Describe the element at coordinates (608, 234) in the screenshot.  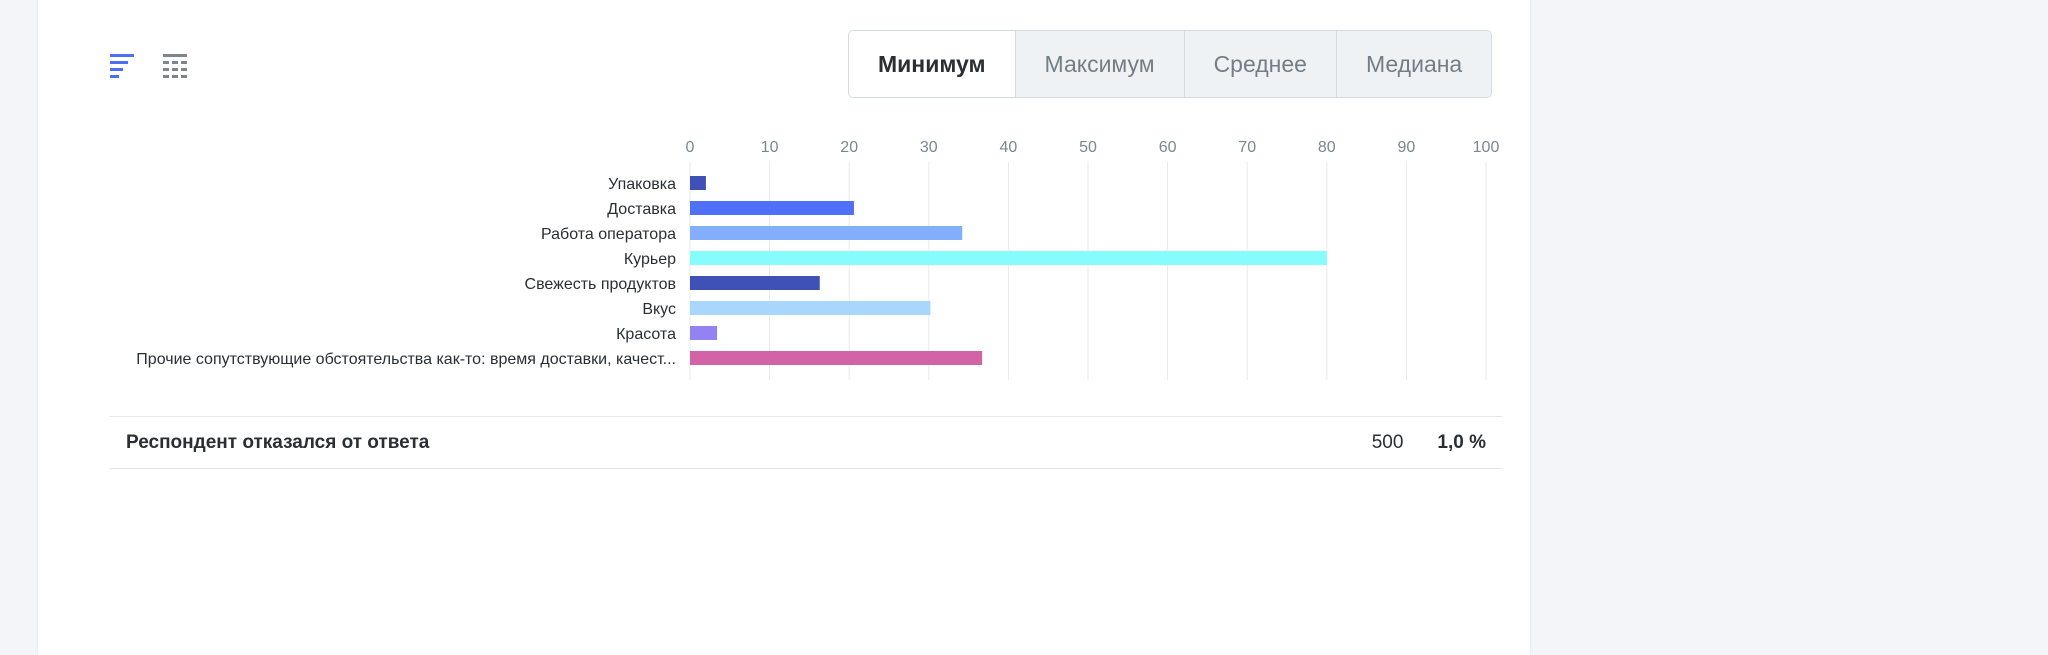
I see `category-label: Работа оператора` at that location.